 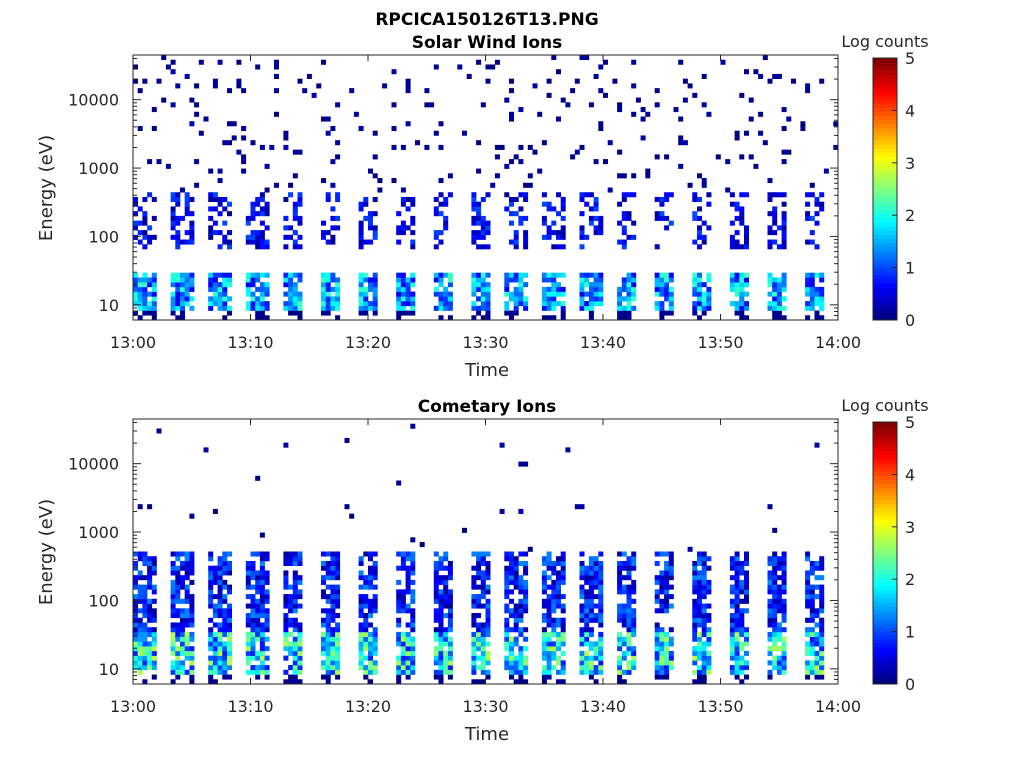 What do you see at coordinates (910, 58) in the screenshot?
I see `colorbar-tick-label: 5` at bounding box center [910, 58].